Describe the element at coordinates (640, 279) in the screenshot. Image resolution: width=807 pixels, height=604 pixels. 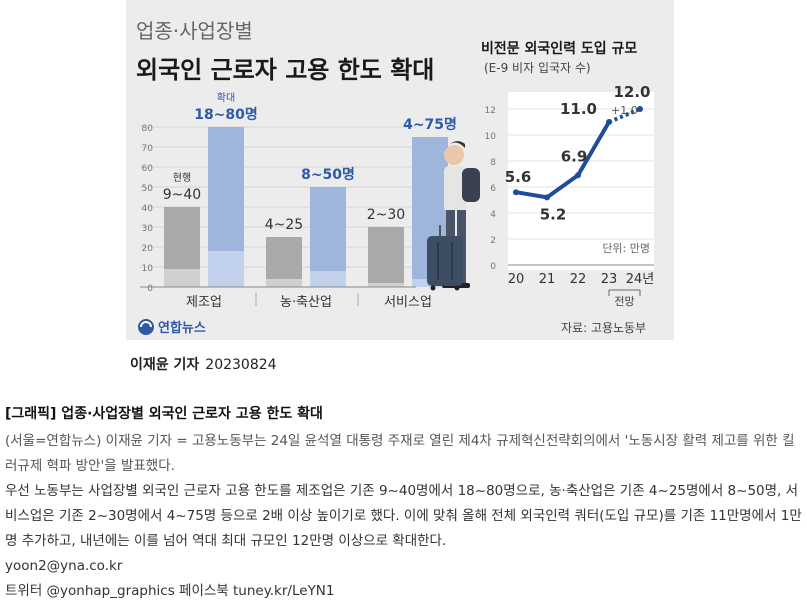
I see `right-xtick-label: 24년` at that location.